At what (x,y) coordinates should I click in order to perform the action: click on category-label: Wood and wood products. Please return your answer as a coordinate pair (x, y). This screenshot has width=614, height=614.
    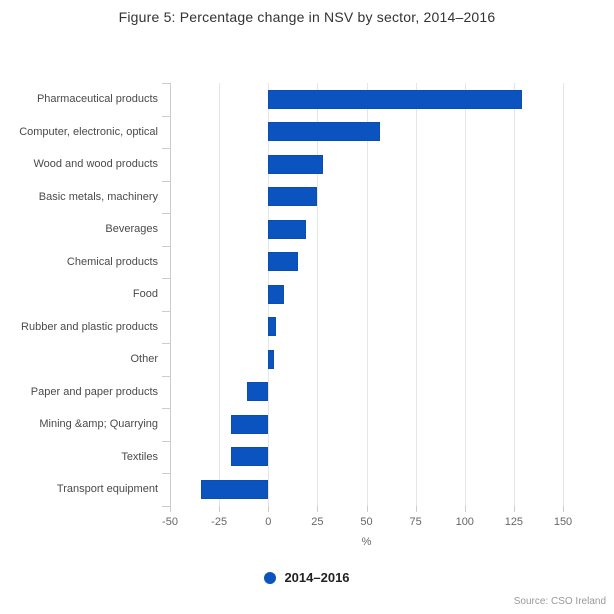
    Looking at the image, I should click on (95, 164).